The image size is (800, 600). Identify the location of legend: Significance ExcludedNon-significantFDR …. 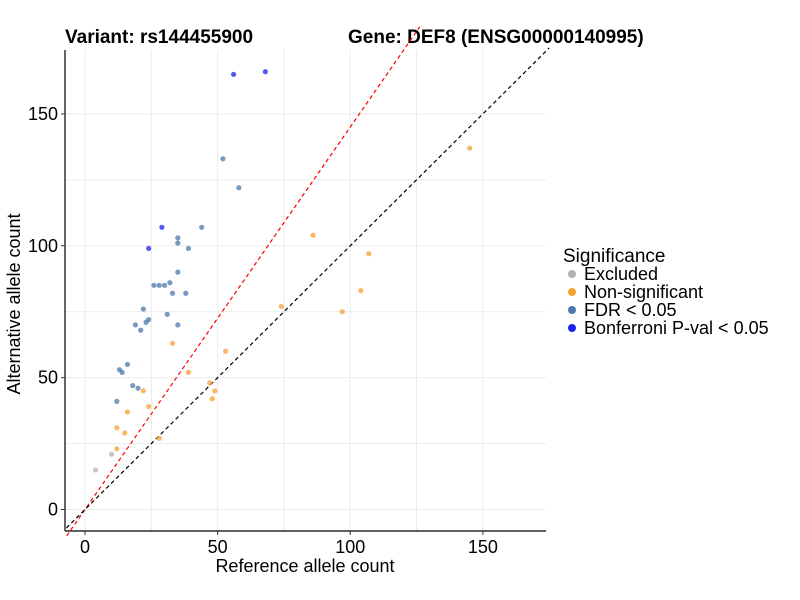
(666, 292).